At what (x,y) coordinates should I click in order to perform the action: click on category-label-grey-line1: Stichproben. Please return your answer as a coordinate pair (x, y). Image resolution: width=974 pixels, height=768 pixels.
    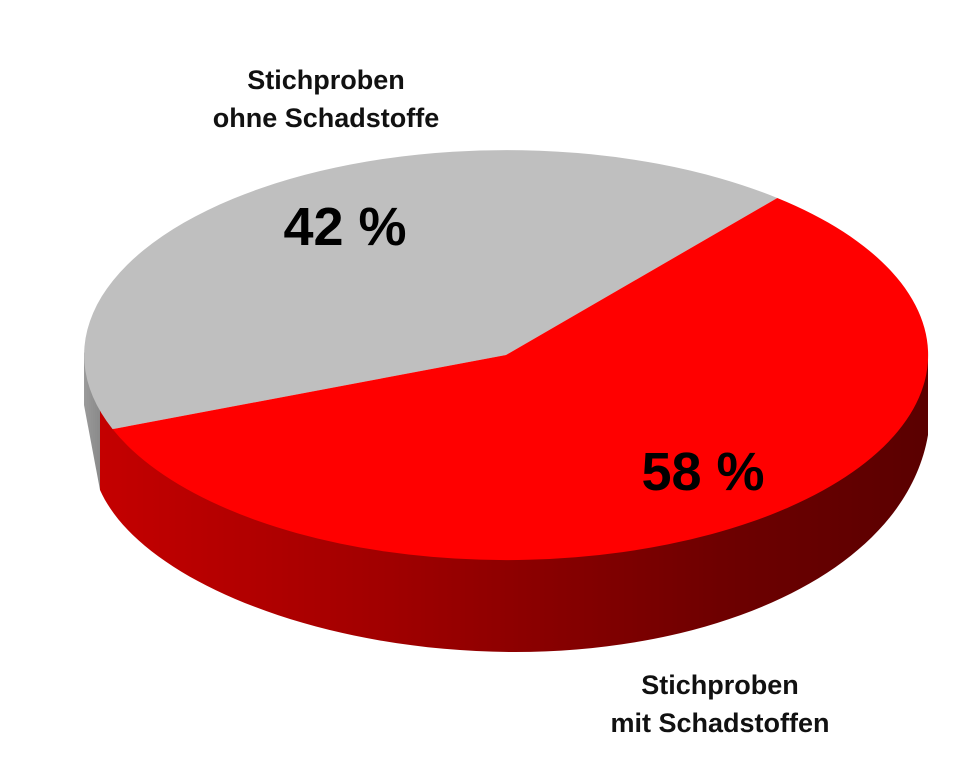
    Looking at the image, I should click on (326, 80).